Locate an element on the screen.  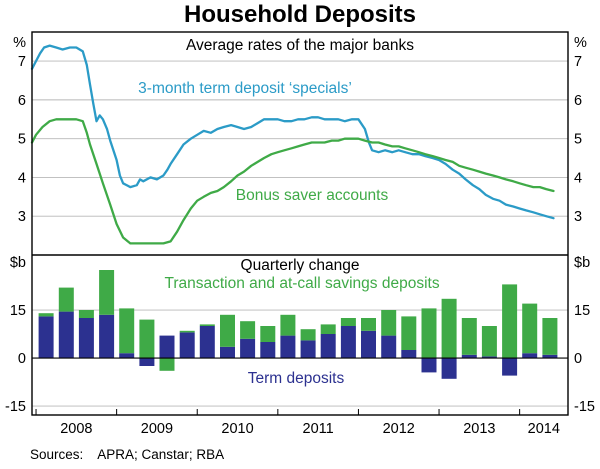
unit-label-left-bottom: $b is located at coordinates (18, 263).